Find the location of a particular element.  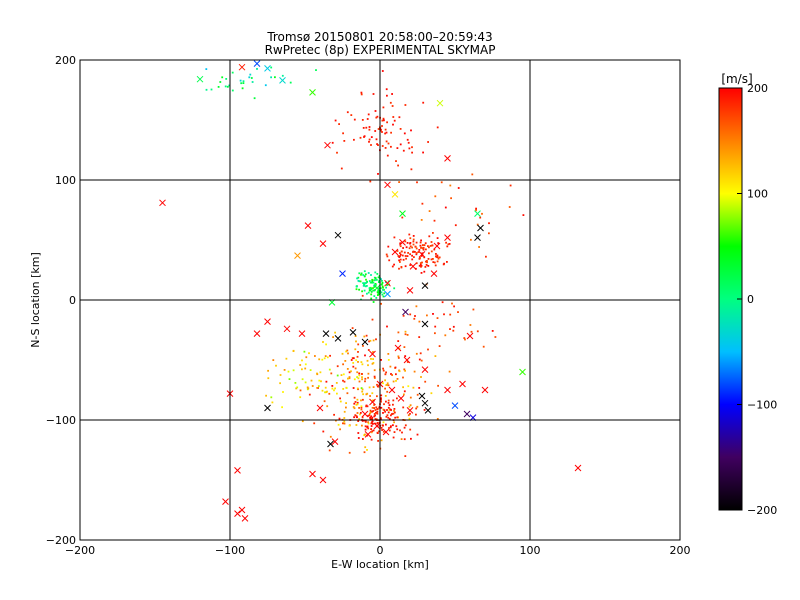

x-axis-label: E-W location [km] is located at coordinates (380, 564).